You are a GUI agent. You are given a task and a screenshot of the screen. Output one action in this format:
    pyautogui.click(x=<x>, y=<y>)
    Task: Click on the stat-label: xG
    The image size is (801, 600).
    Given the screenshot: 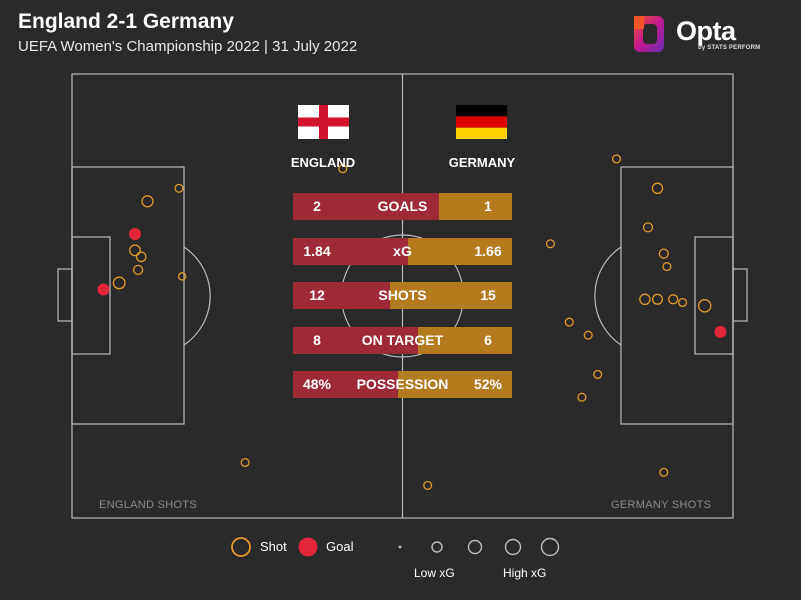 What is the action you would take?
    pyautogui.click(x=402, y=250)
    